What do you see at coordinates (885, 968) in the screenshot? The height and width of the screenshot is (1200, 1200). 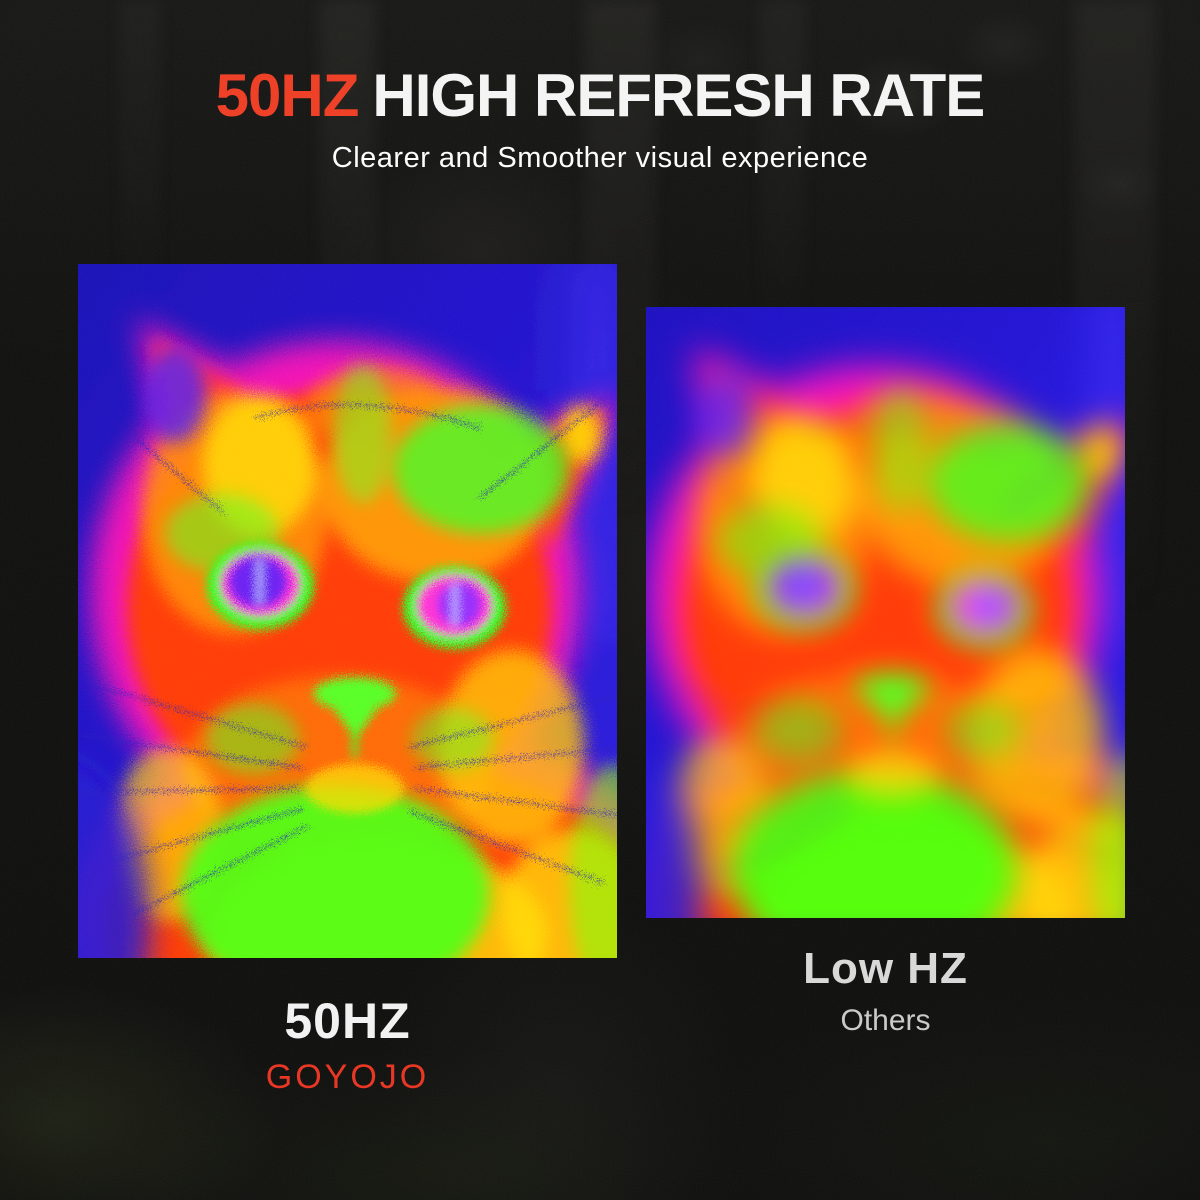 I see `caption-right-lowhz: Low HZ` at bounding box center [885, 968].